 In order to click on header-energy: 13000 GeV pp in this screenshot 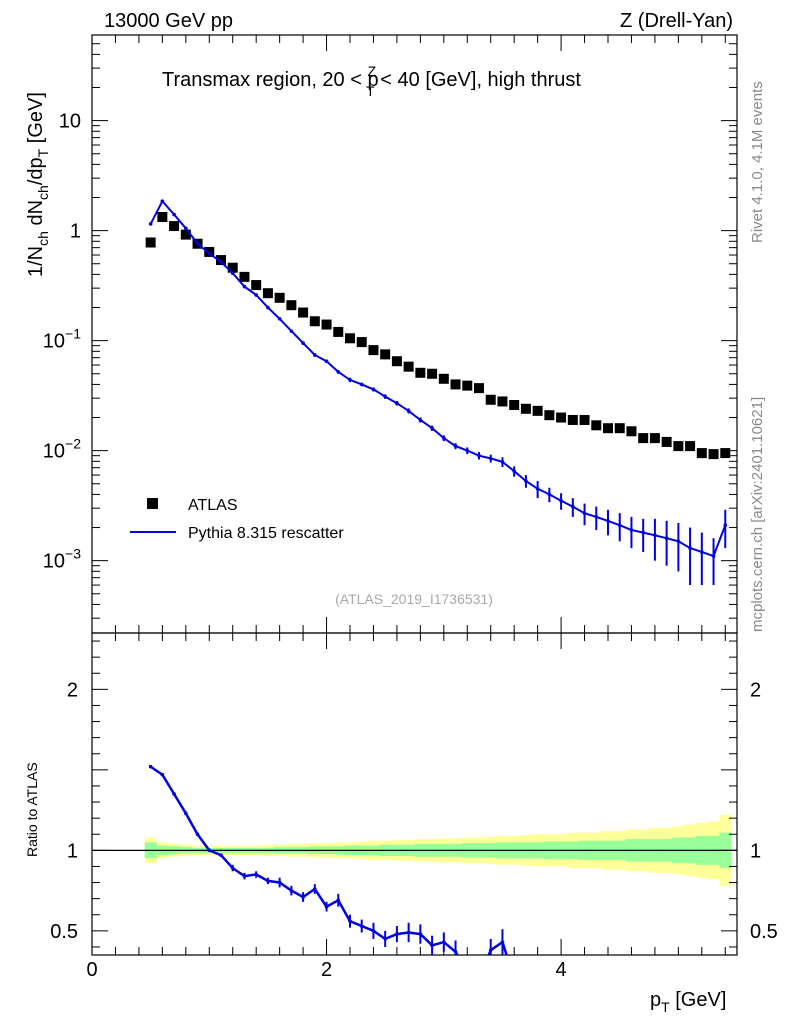, I will do `click(168, 21)`.